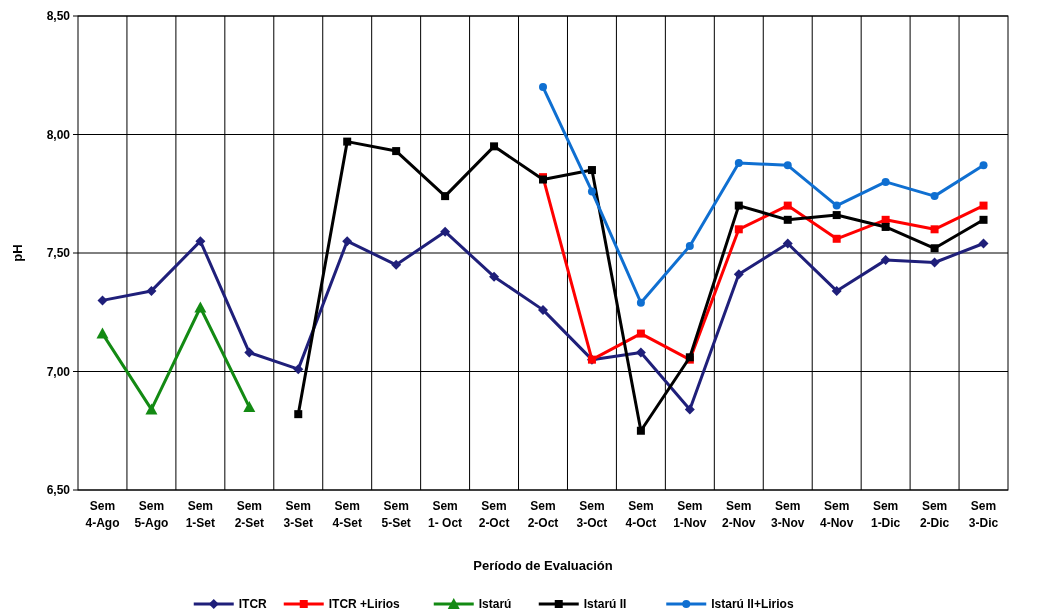  What do you see at coordinates (543, 565) in the screenshot?
I see `x-axis-title: Período de Evaluación` at bounding box center [543, 565].